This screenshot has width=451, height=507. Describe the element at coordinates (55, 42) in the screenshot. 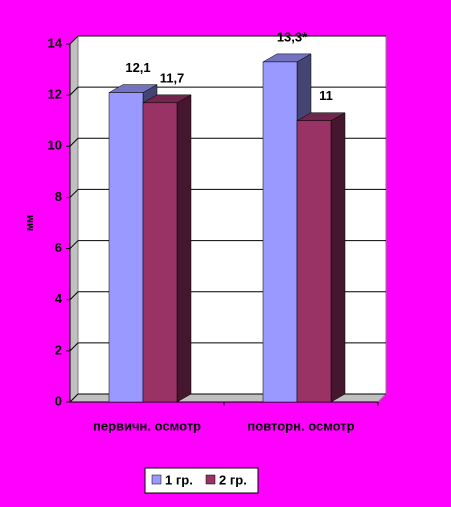

I see `y-tick-label: 14` at that location.